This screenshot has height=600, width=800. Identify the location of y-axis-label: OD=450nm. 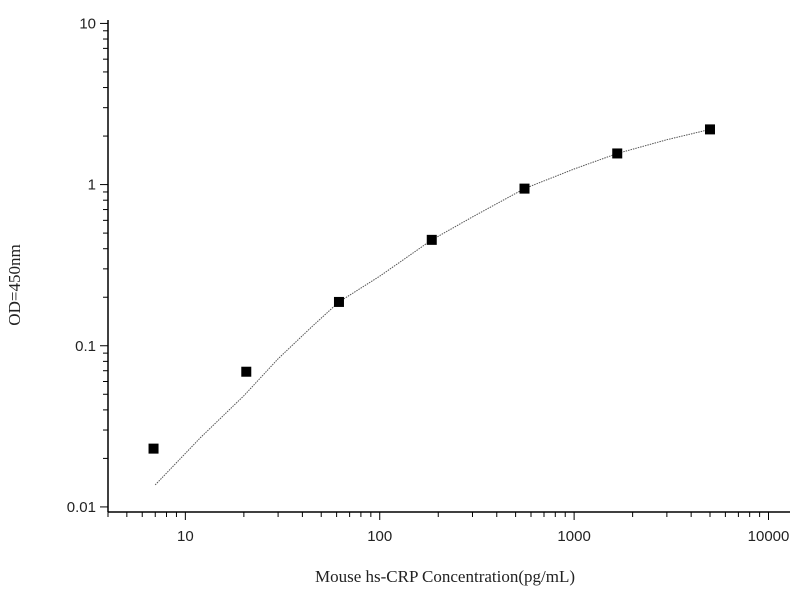
(14, 284).